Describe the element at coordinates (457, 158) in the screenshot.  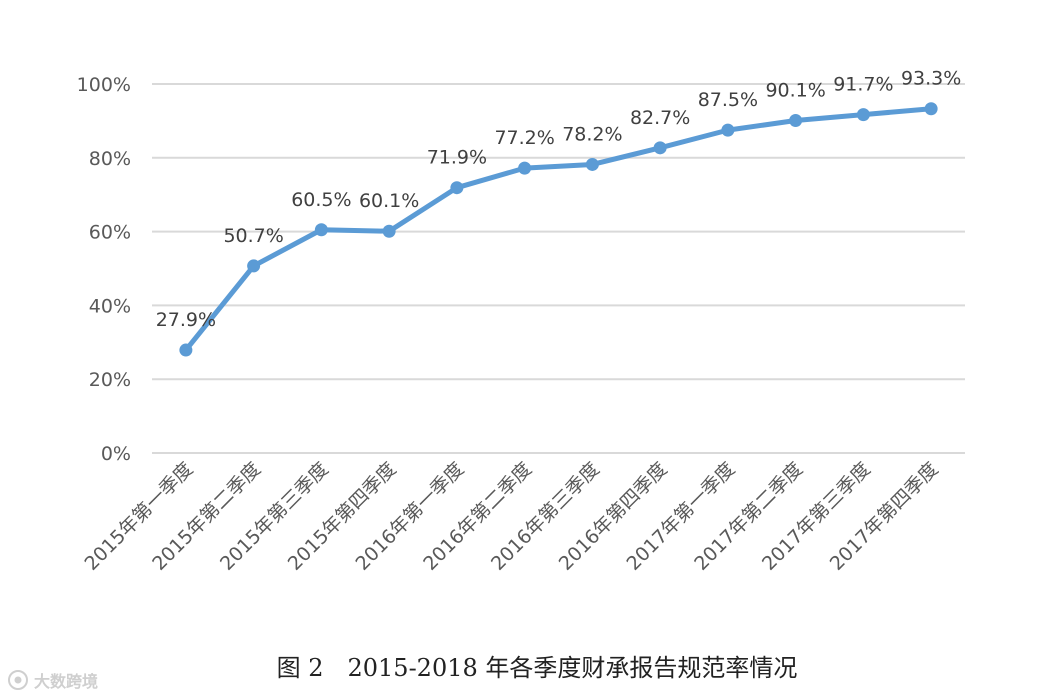
I see `data-label: 71.9%` at that location.